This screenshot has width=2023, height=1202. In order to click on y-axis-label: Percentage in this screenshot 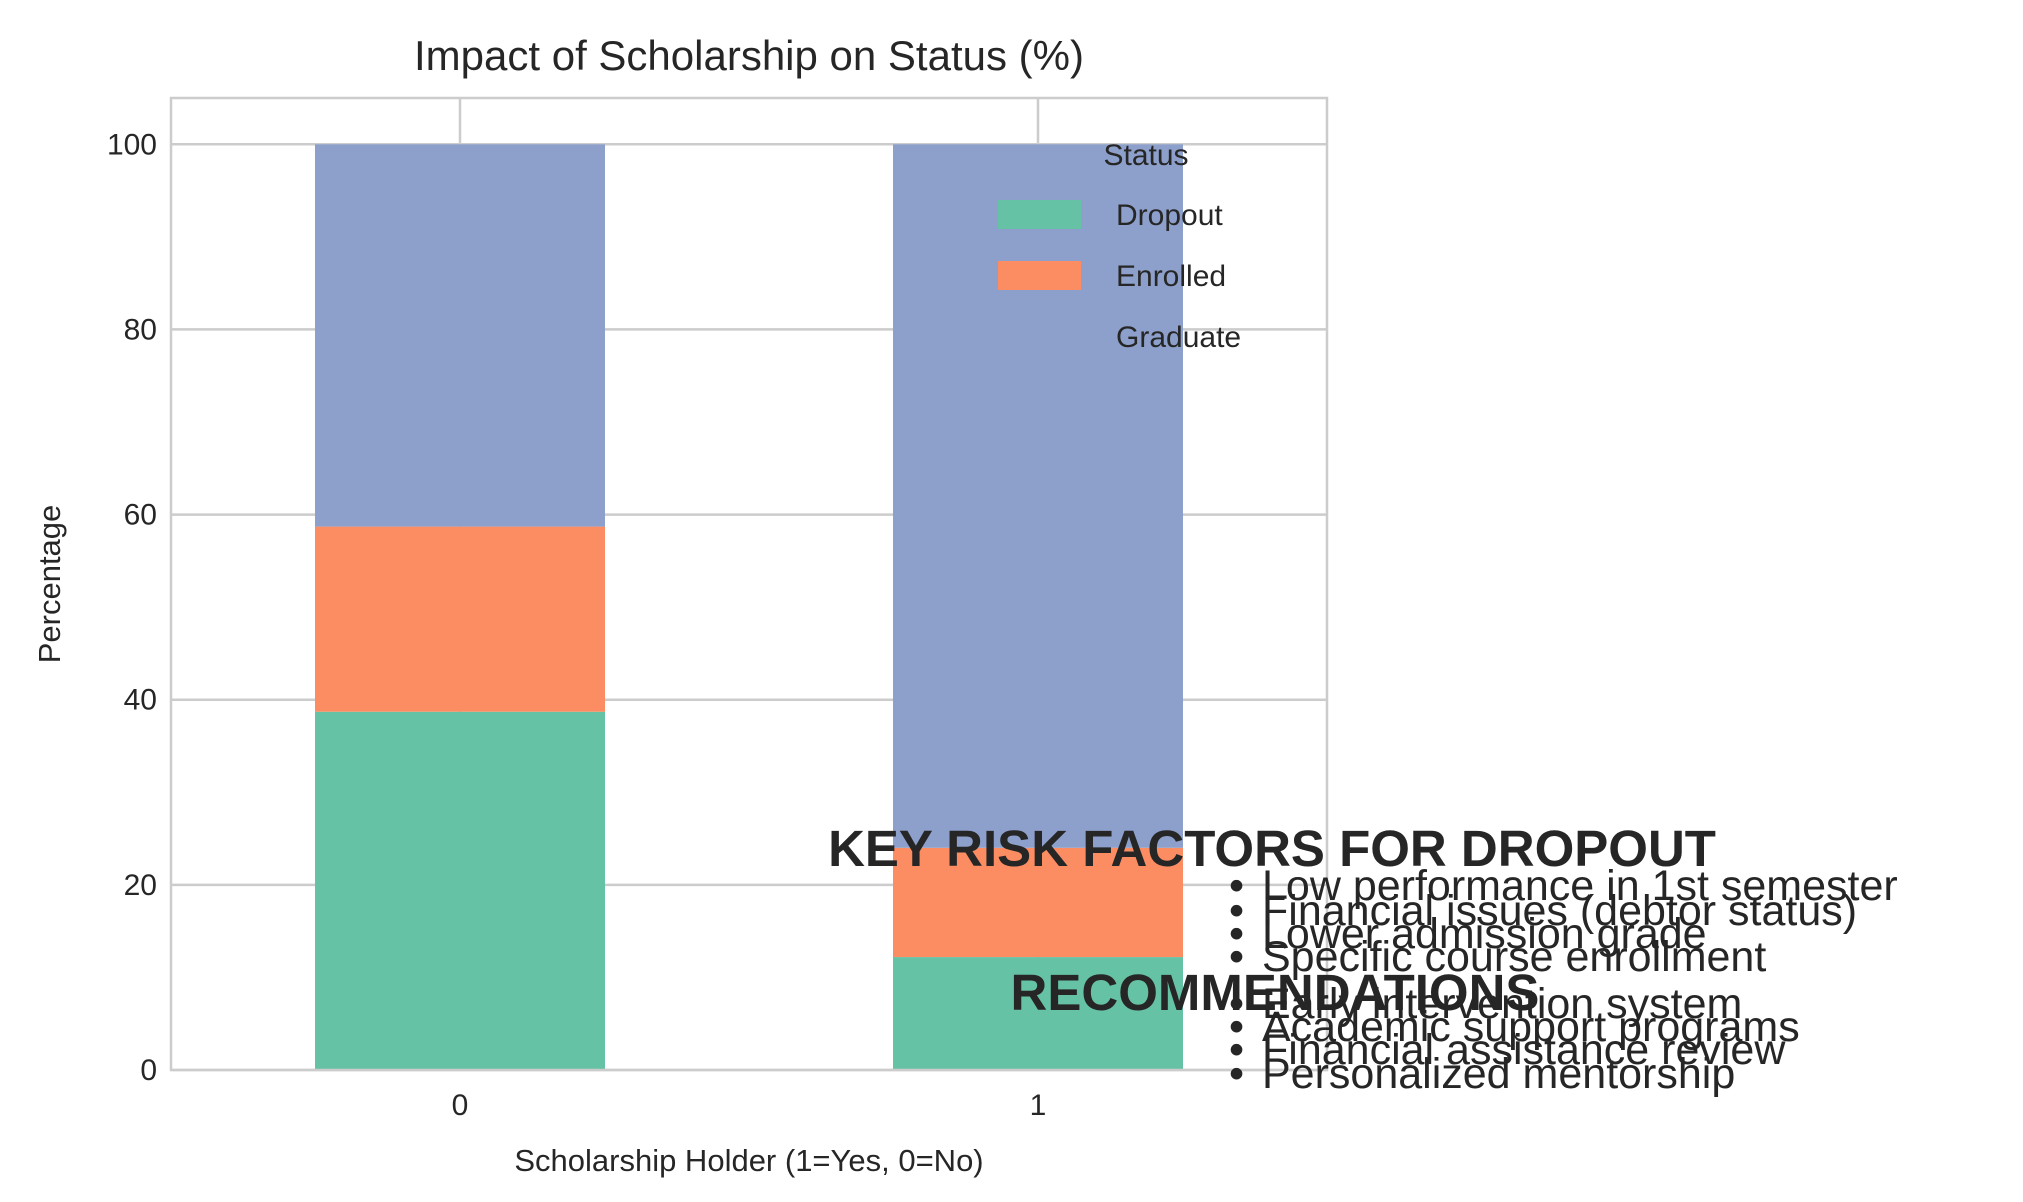, I will do `click(49, 584)`.